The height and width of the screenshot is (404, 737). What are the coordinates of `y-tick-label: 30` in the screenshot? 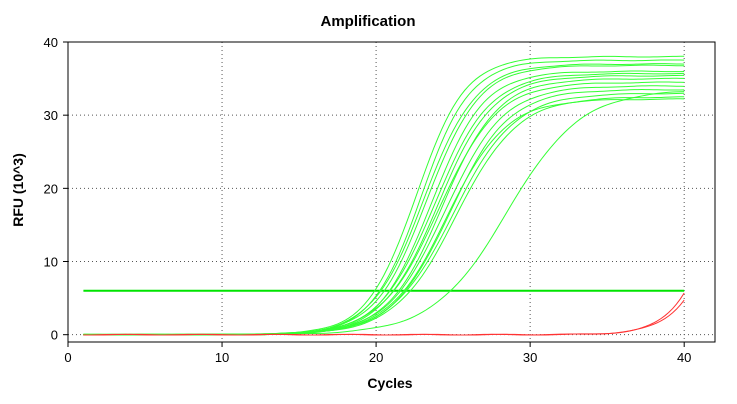 It's located at (51, 115).